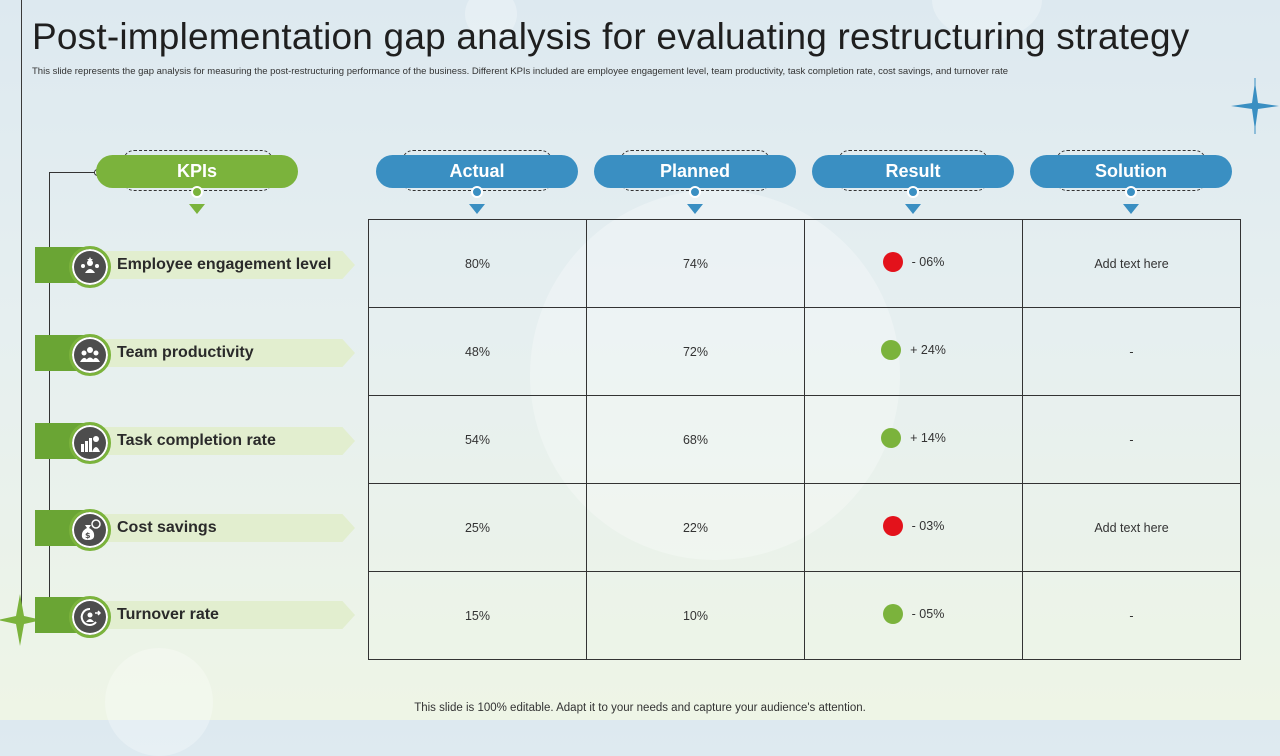 This screenshot has width=1280, height=756. What do you see at coordinates (1131, 209) in the screenshot?
I see `solution-header-arrow` at bounding box center [1131, 209].